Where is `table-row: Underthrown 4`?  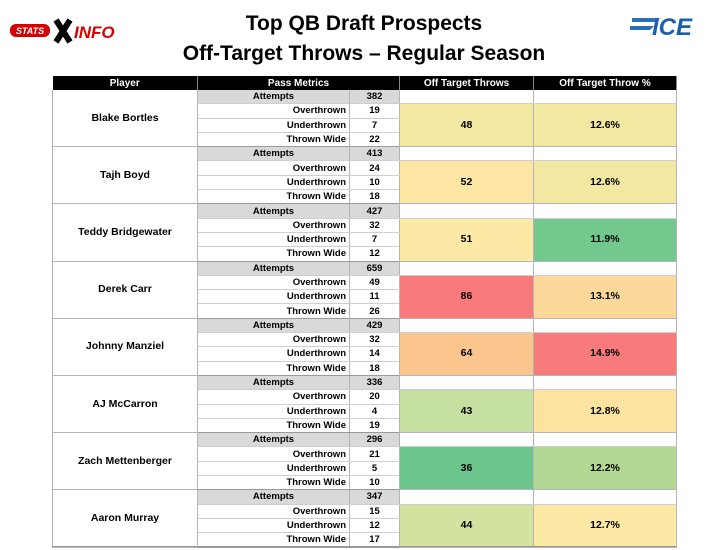
table-row: Underthrown 4 is located at coordinates (365, 411).